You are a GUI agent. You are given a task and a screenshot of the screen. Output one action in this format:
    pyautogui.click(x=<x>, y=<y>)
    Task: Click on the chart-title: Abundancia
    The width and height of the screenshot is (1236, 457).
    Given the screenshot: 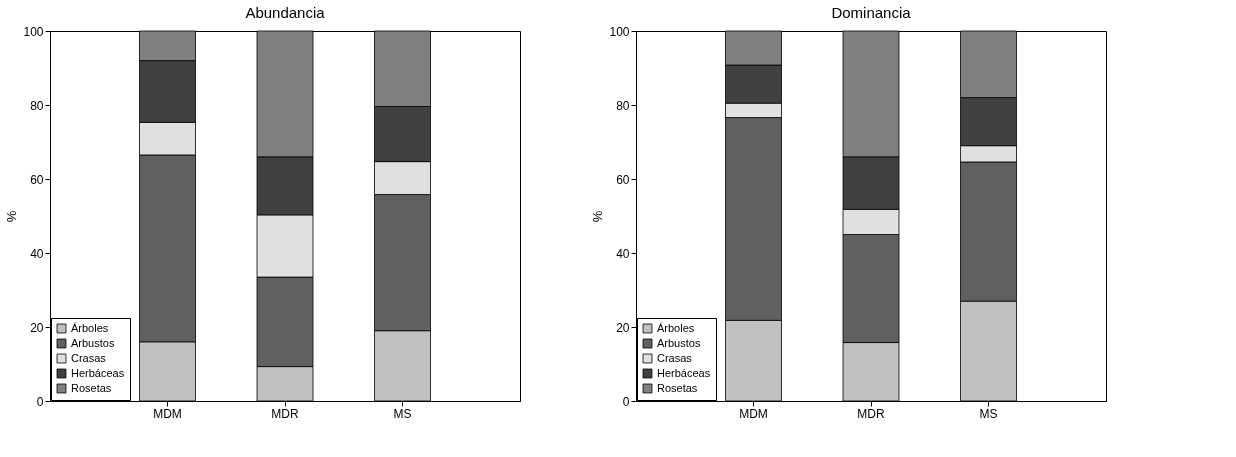 What is the action you would take?
    pyautogui.click(x=285, y=12)
    